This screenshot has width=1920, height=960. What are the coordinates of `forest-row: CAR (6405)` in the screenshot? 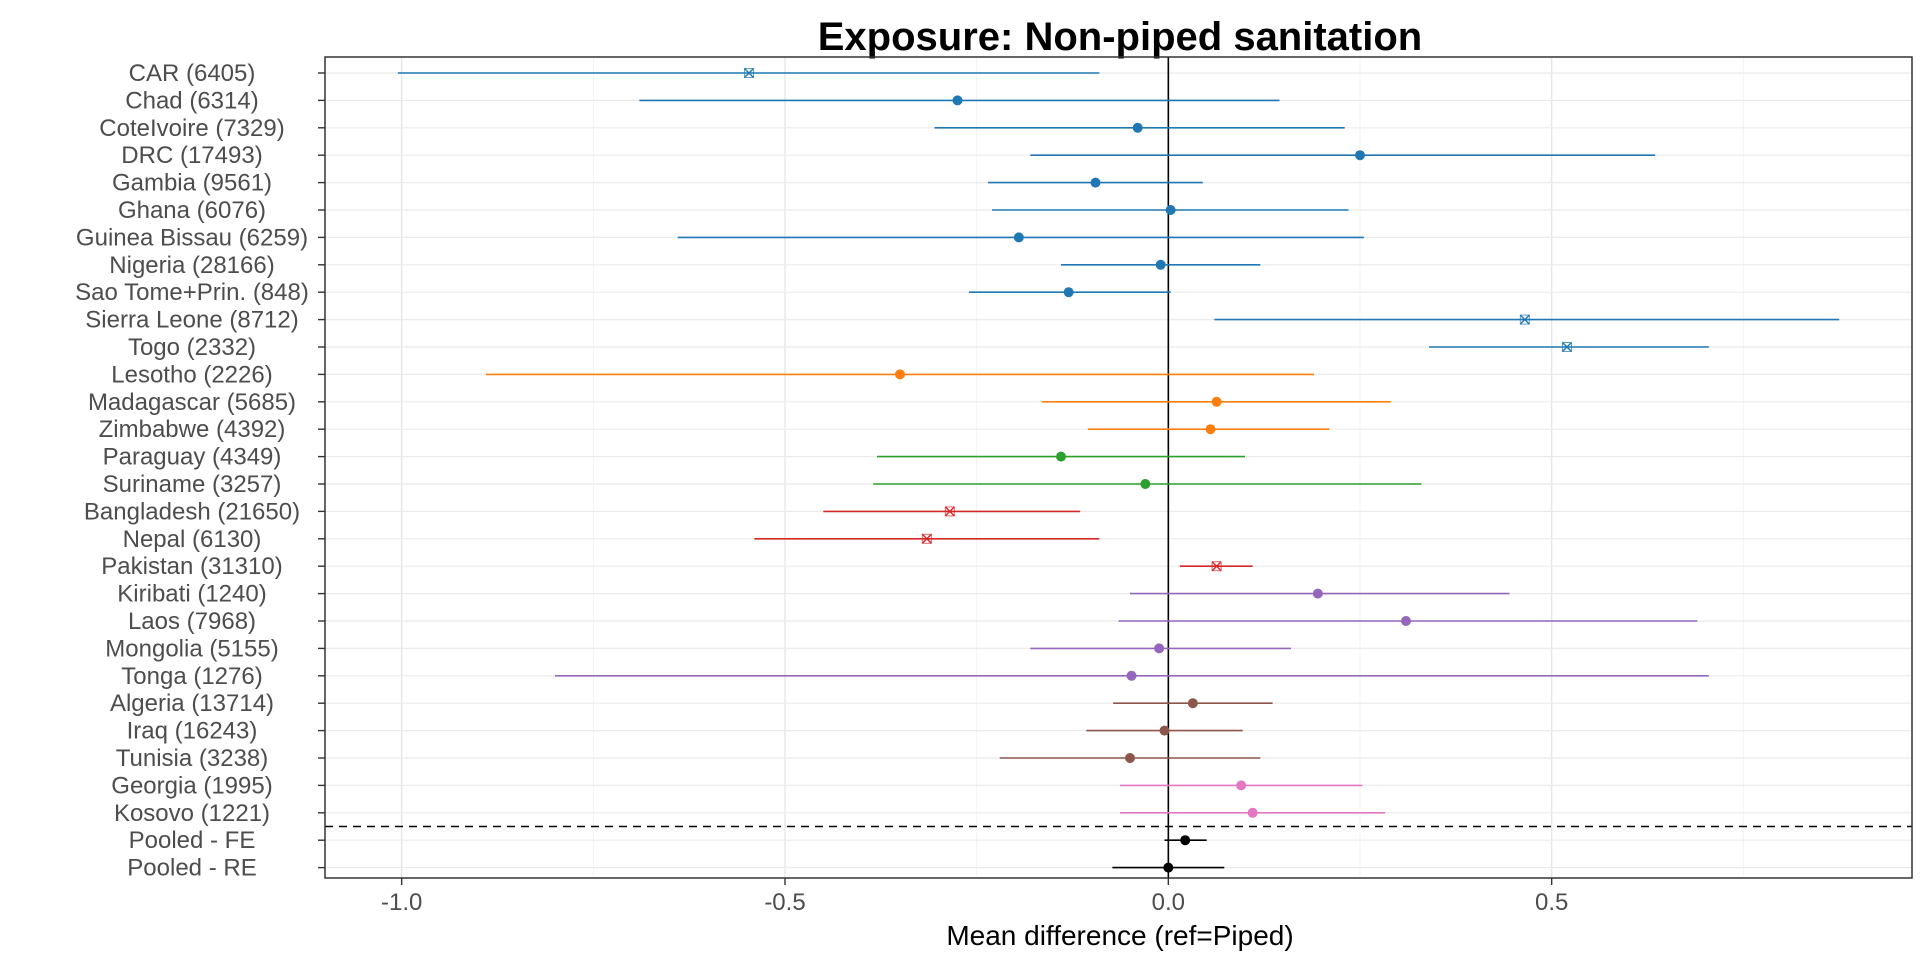 It's located at (614, 73).